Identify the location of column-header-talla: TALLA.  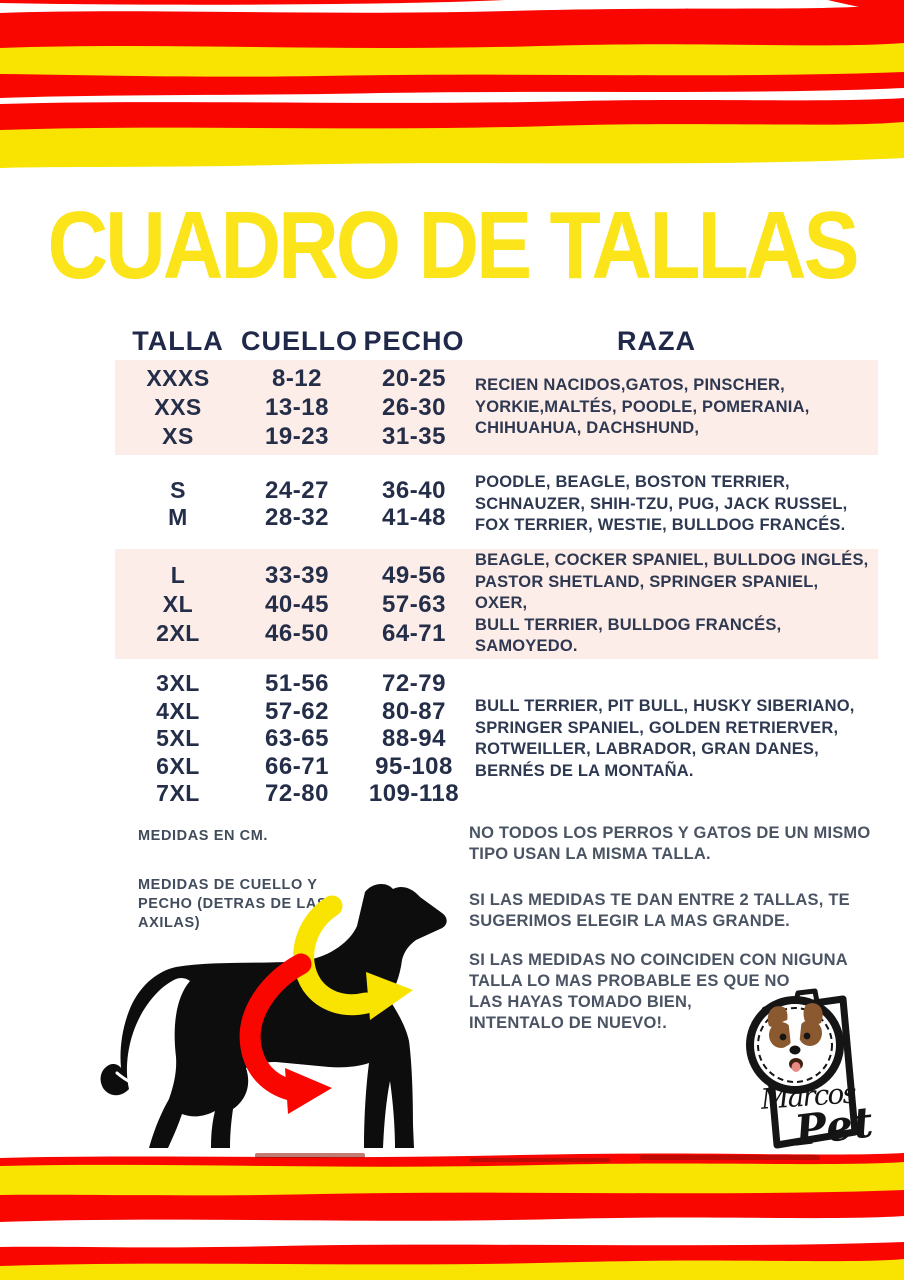
(178, 340).